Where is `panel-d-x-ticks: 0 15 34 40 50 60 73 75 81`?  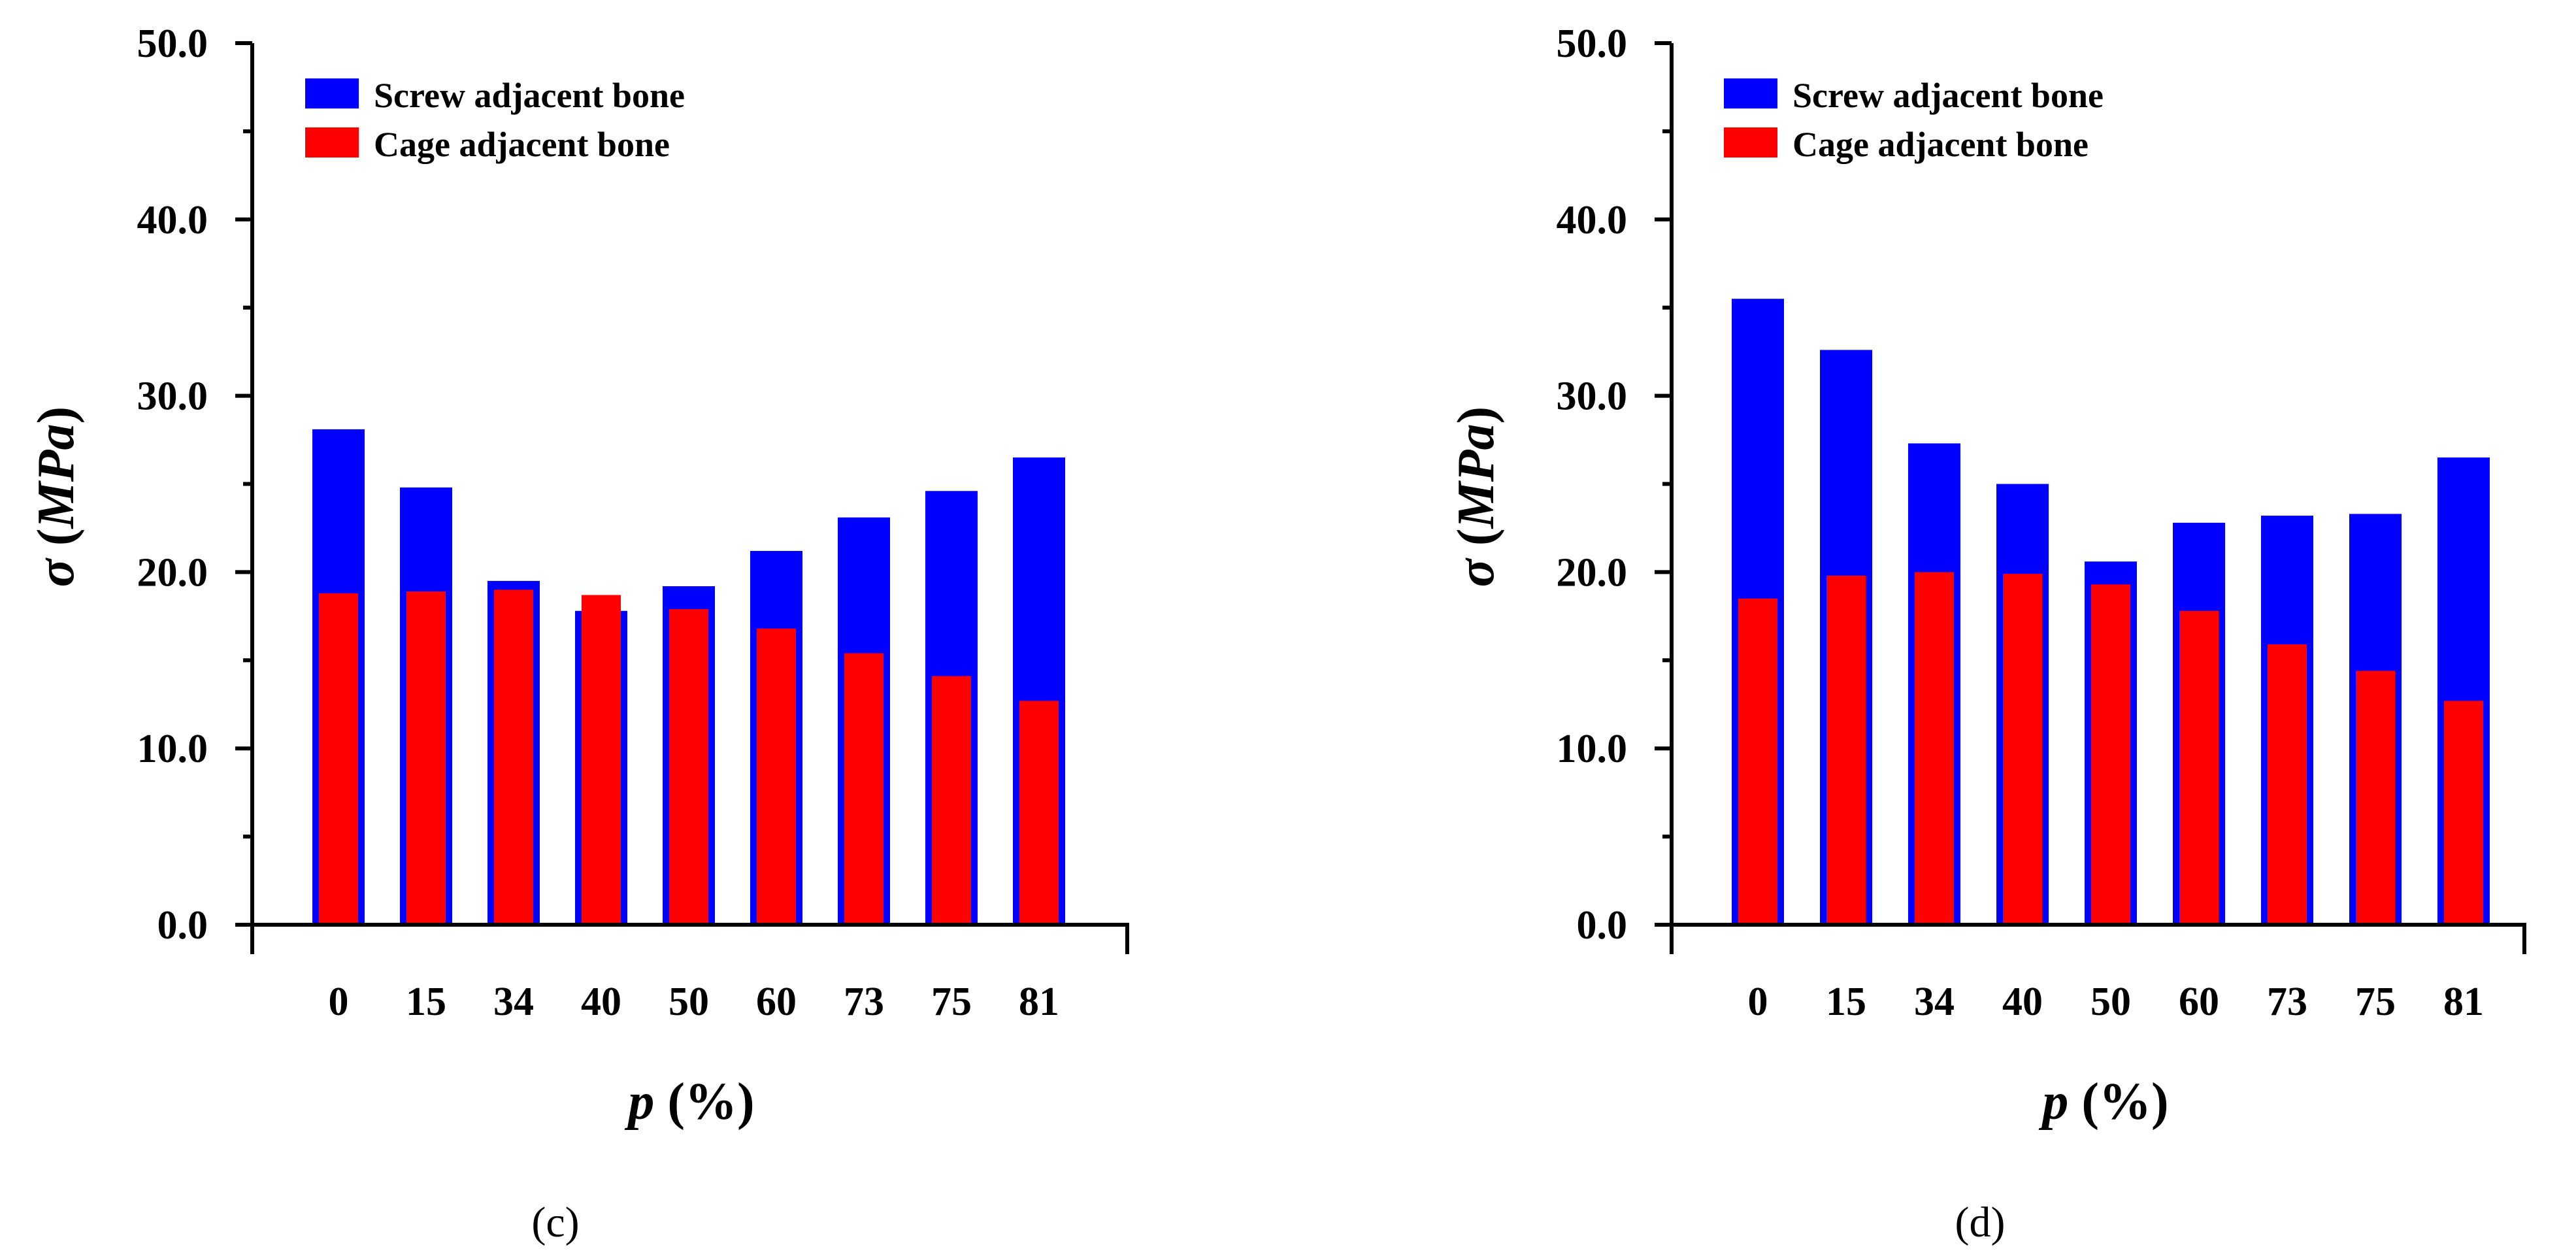
panel-d-x-ticks: 0 15 34 40 50 60 73 75 81 is located at coordinates (2116, 1002).